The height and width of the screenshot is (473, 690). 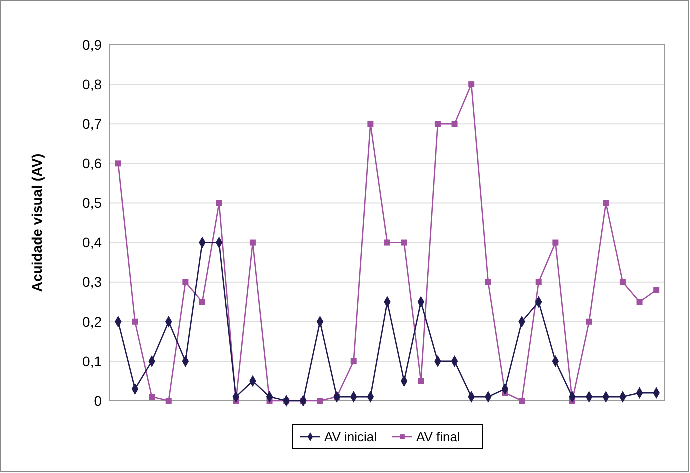 What do you see at coordinates (92, 44) in the screenshot?
I see `y-tick-label: 0,9` at bounding box center [92, 44].